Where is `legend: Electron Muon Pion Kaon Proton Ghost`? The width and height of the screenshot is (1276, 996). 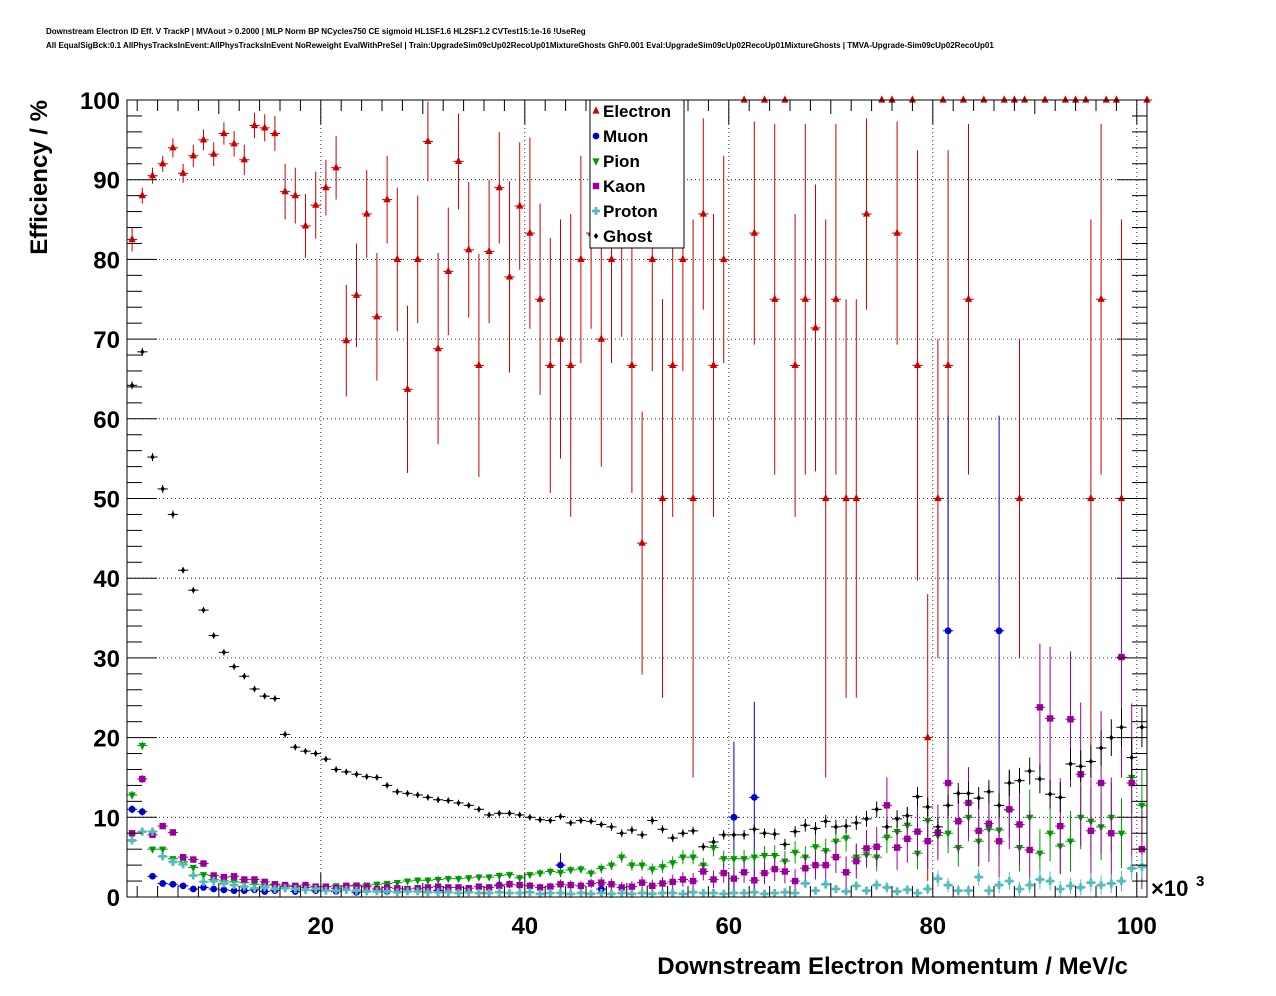 legend: Electron Muon Pion Kaon Proton Ghost is located at coordinates (637, 174).